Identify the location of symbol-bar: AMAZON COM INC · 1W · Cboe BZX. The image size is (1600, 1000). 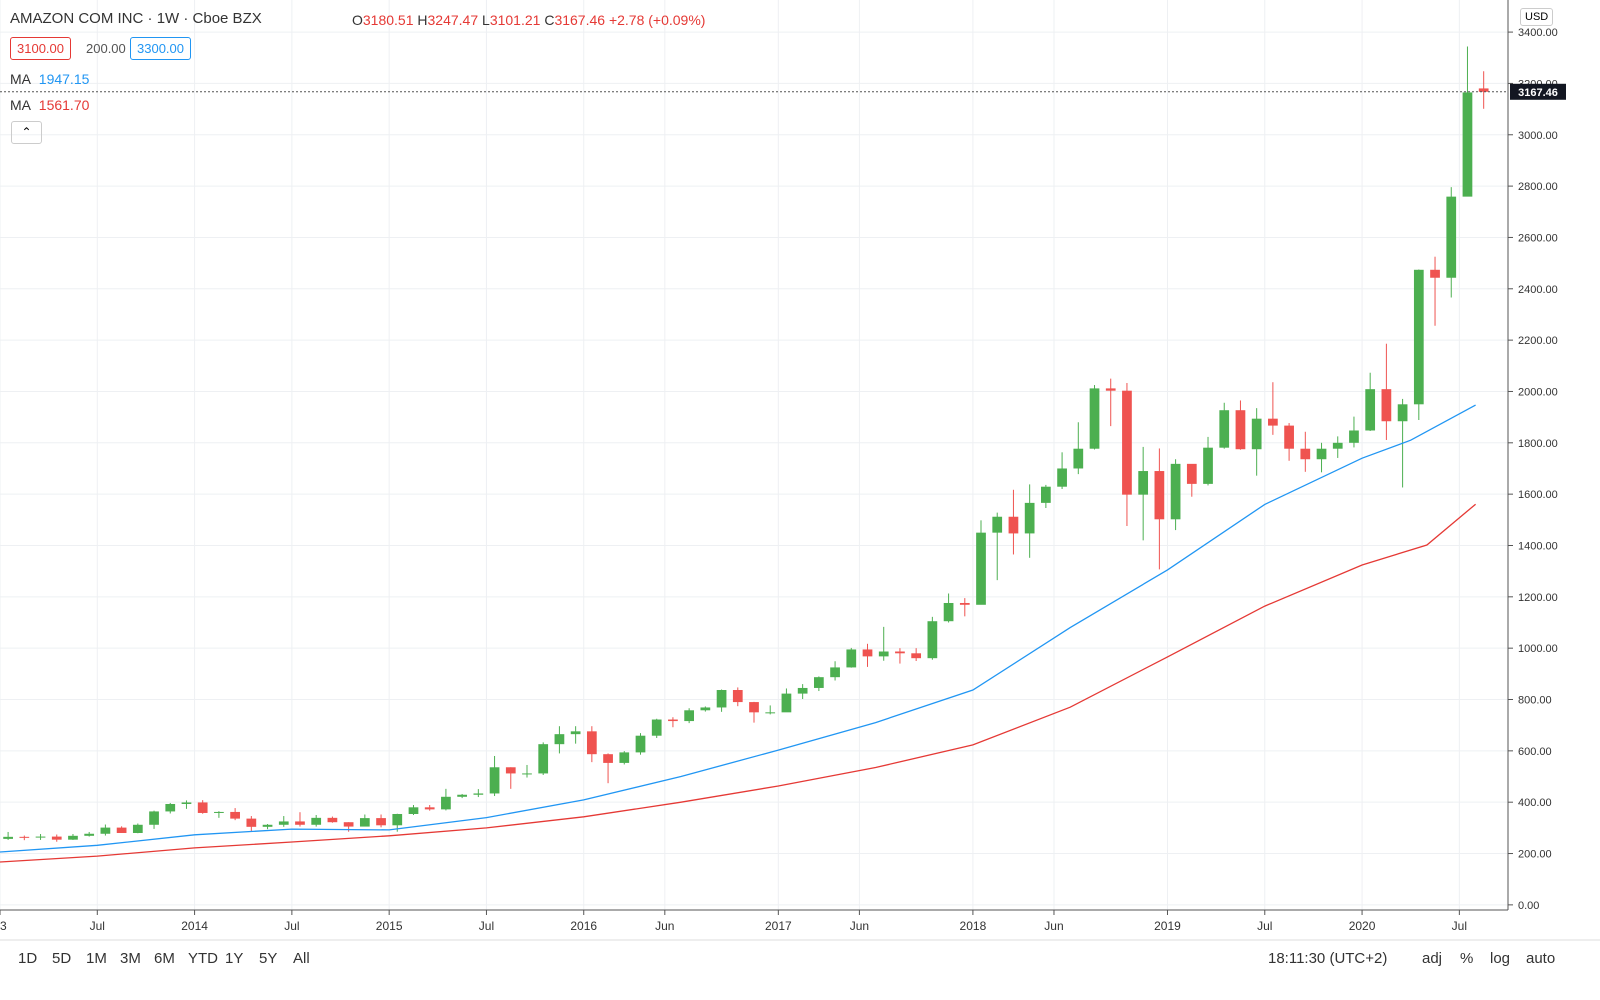
(136, 18).